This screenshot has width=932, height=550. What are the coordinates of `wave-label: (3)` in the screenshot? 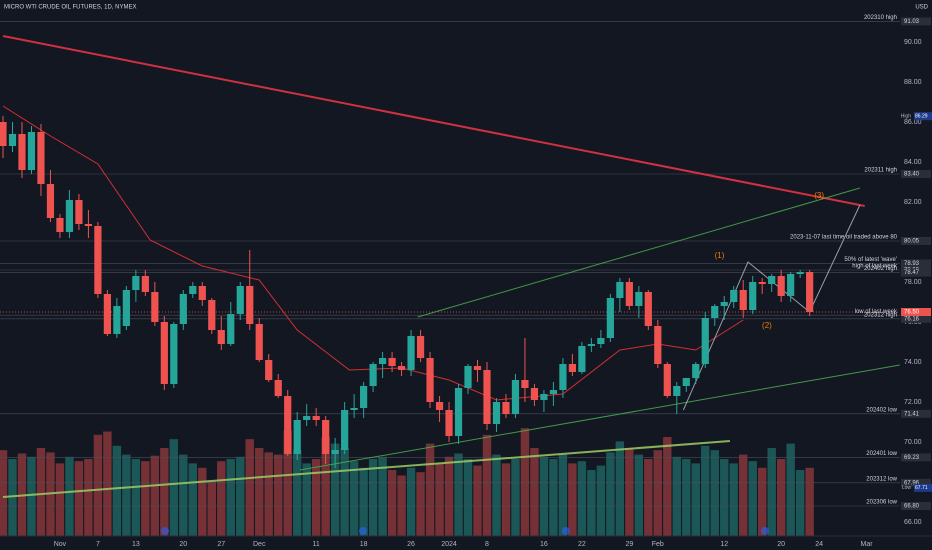 It's located at (819, 195).